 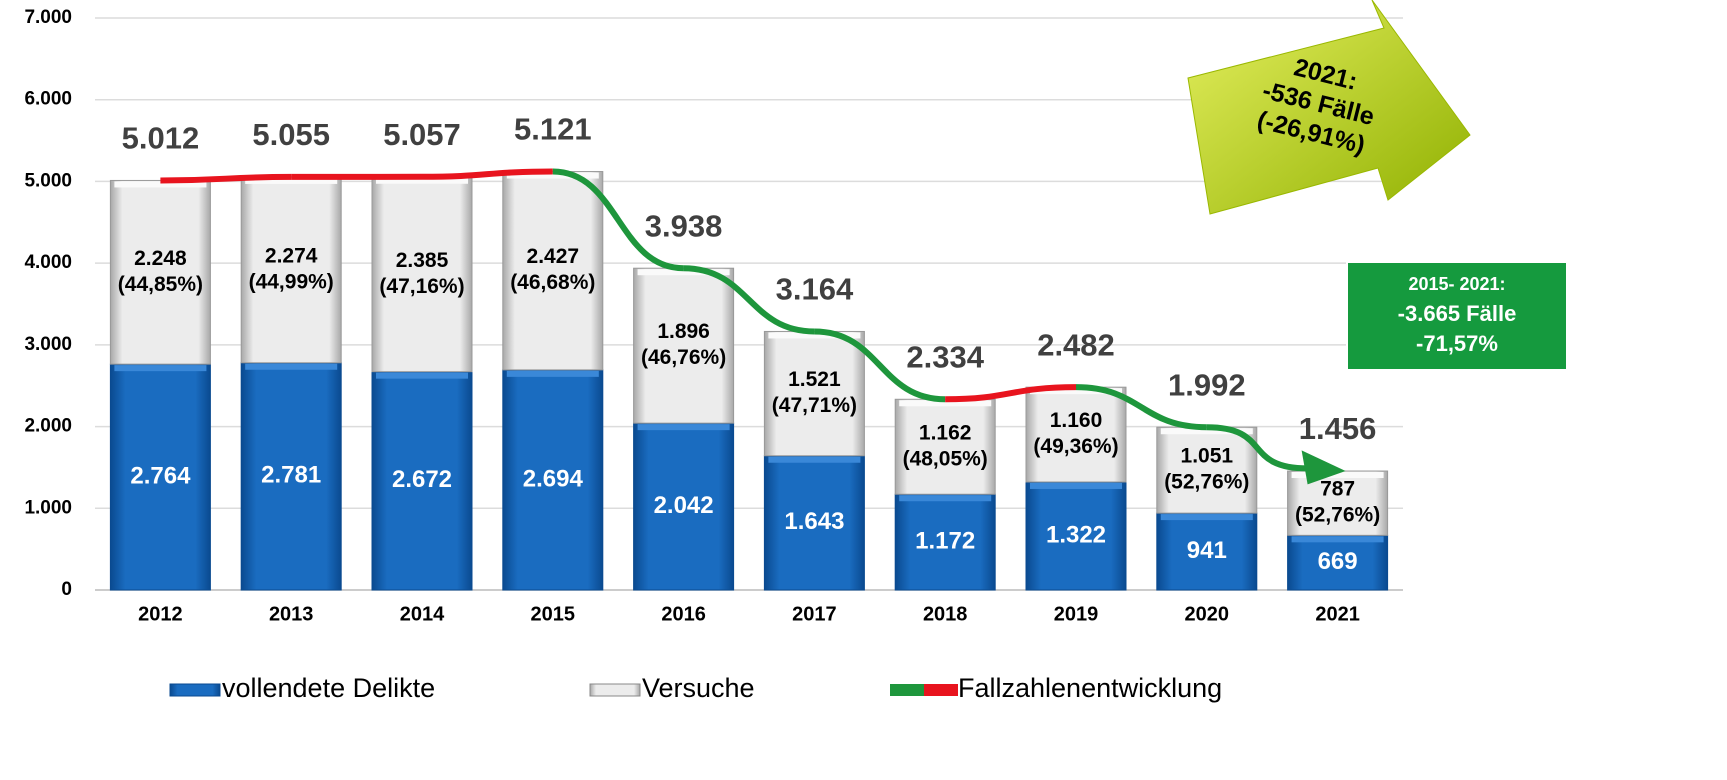 What do you see at coordinates (683, 331) in the screenshot?
I see `data-label: 1.896` at bounding box center [683, 331].